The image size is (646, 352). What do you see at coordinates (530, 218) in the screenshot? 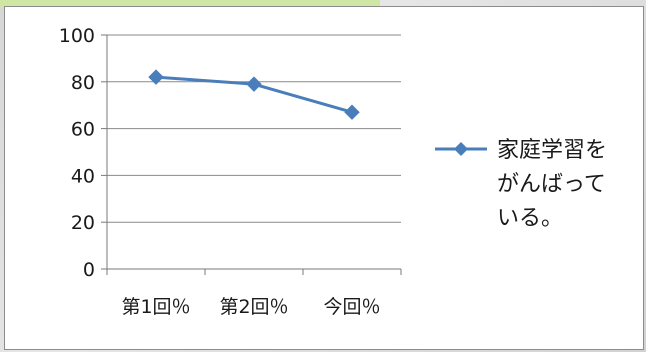
I see `legend-label-line: いる。` at bounding box center [530, 218].